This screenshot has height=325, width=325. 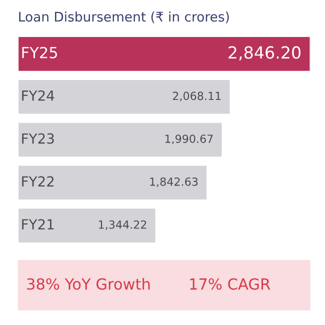 I want to click on data-label: 1,344.22, so click(x=122, y=225).